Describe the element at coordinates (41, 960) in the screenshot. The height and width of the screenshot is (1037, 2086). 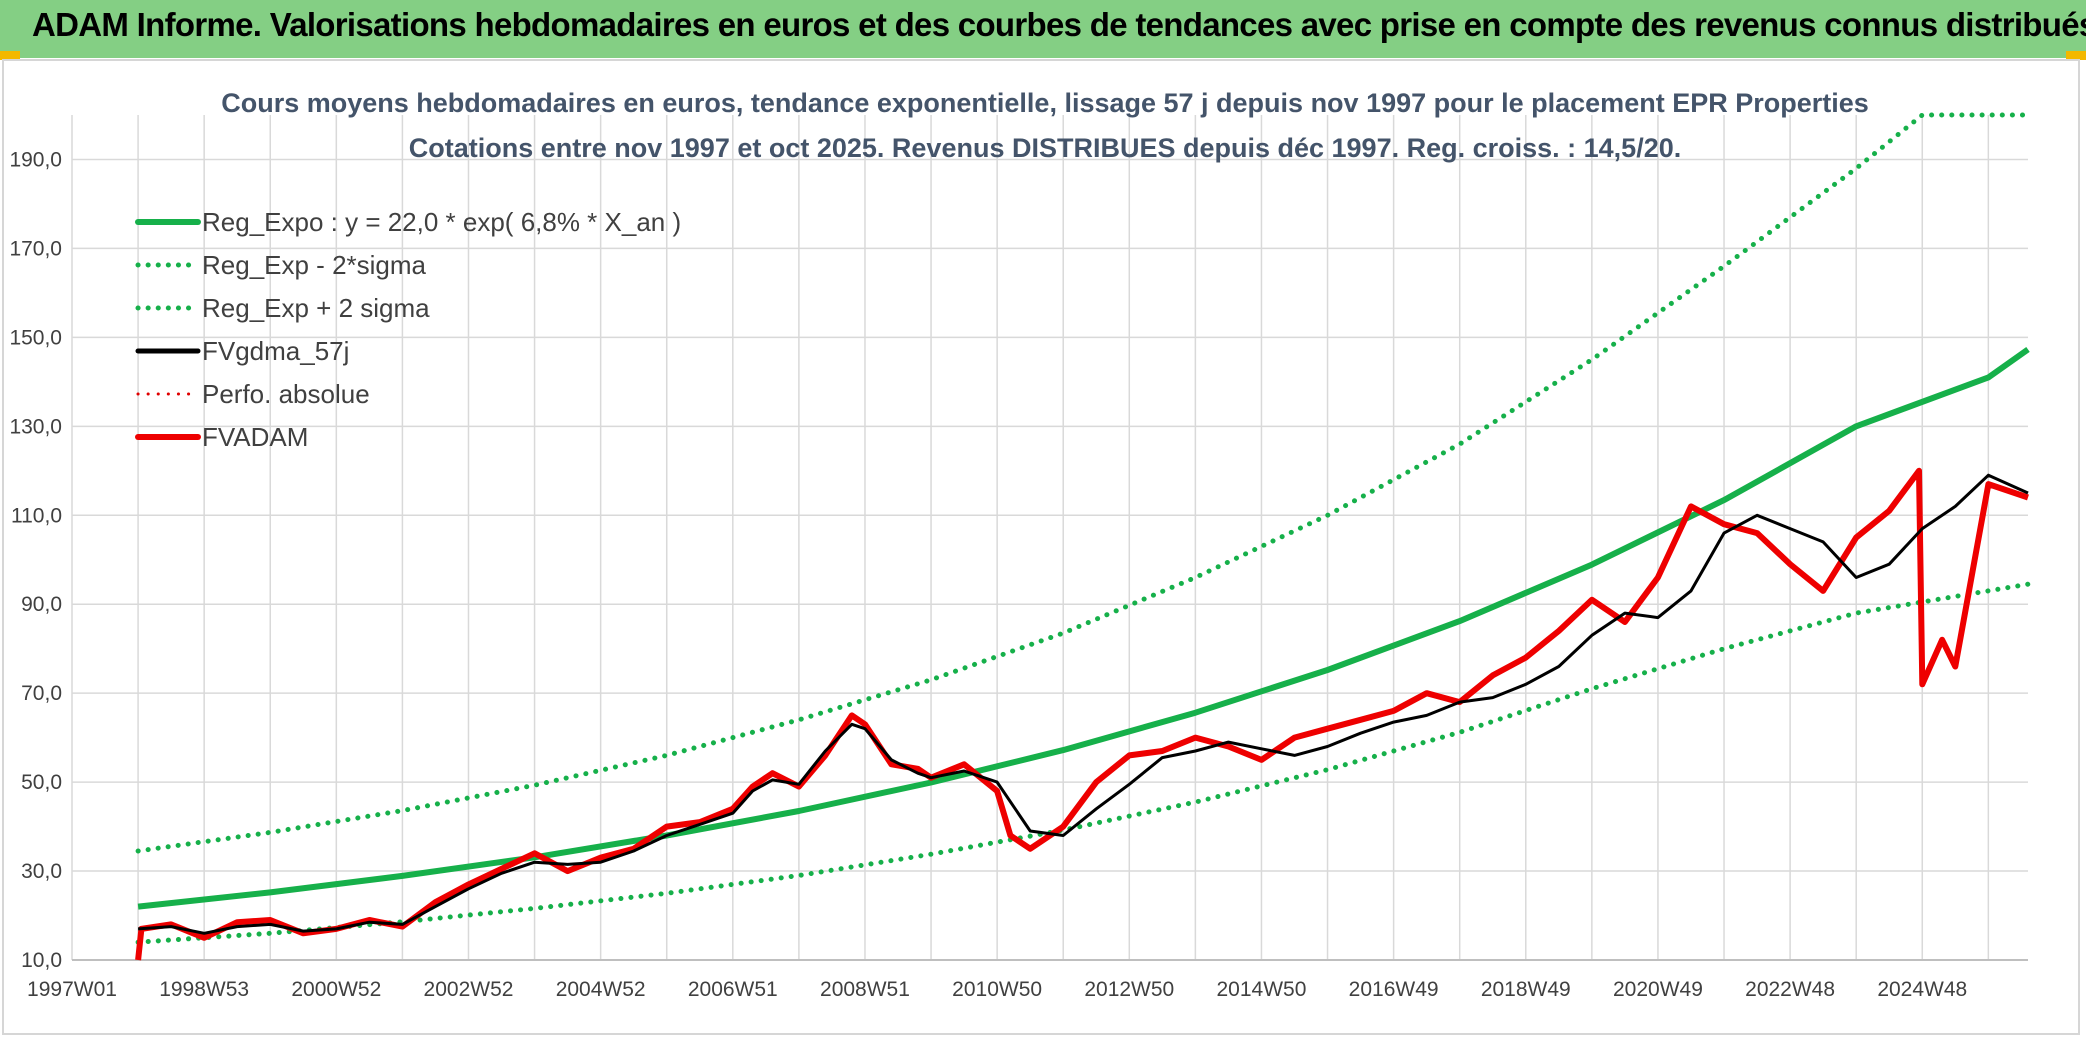
I see `y-tick-label: 10,0` at that location.